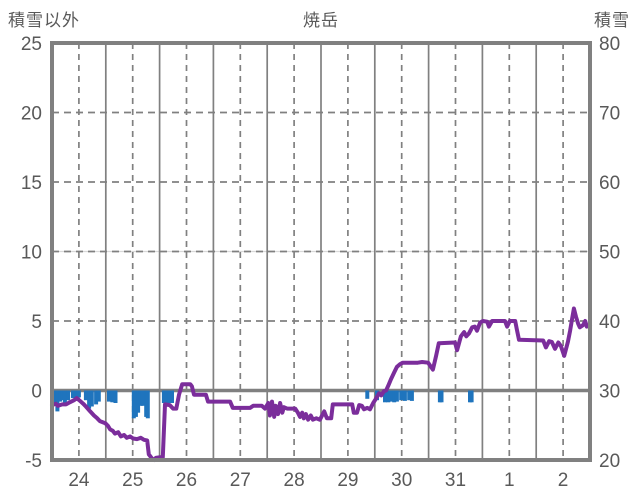 Image resolution: width=636 pixels, height=501 pixels. Describe the element at coordinates (36, 322) in the screenshot. I see `y-left-tick-label: 5` at that location.